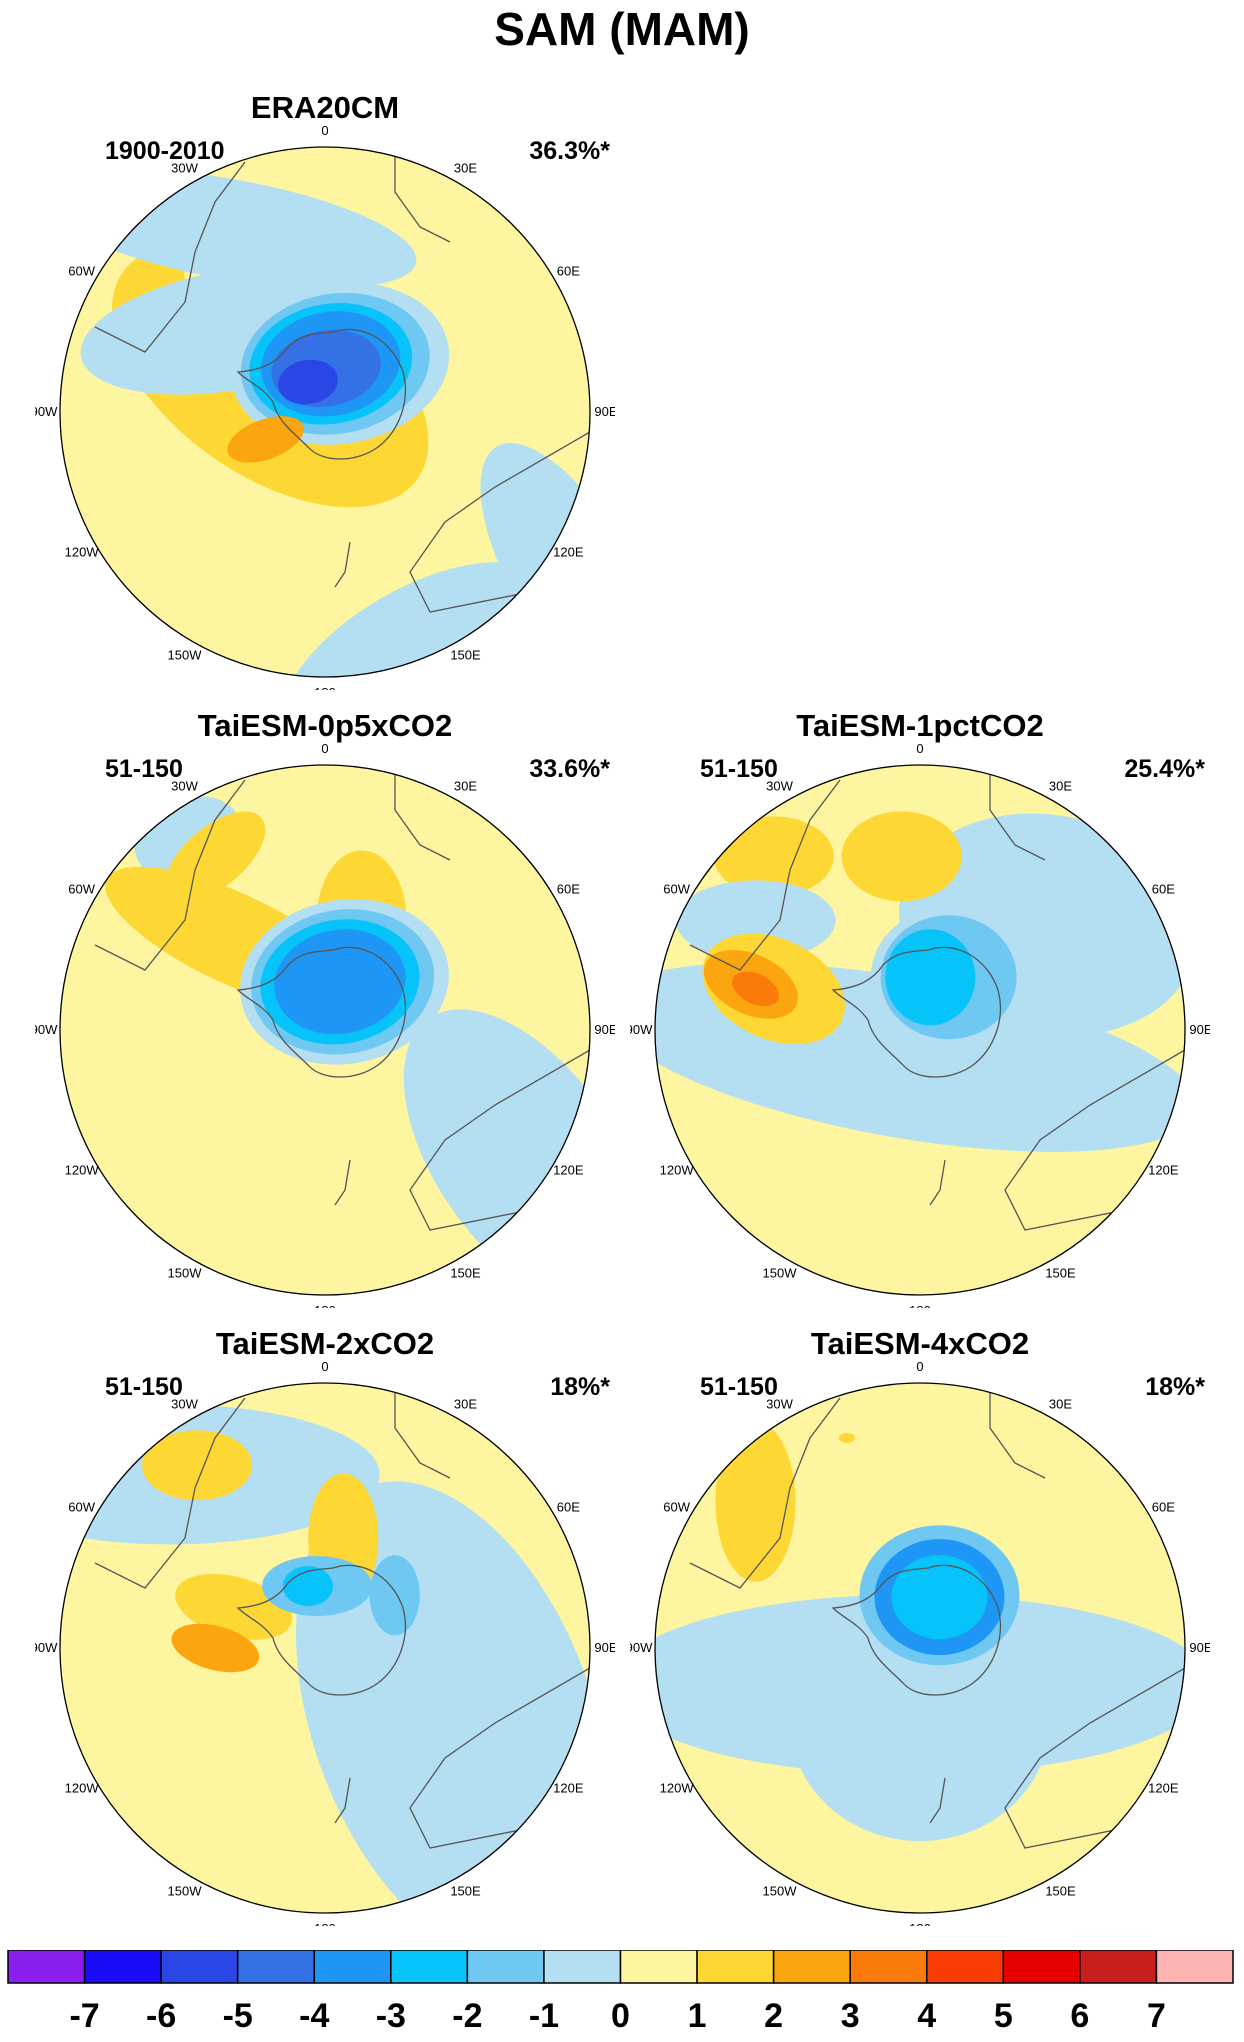  What do you see at coordinates (161, 2016) in the screenshot?
I see `colorbar-tick: -6` at bounding box center [161, 2016].